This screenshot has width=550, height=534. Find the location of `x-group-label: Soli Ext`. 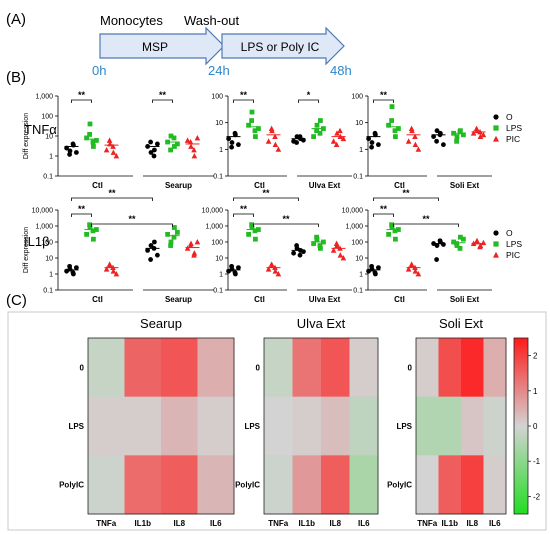

x-group-label: Soli Ext is located at coordinates (465, 299).